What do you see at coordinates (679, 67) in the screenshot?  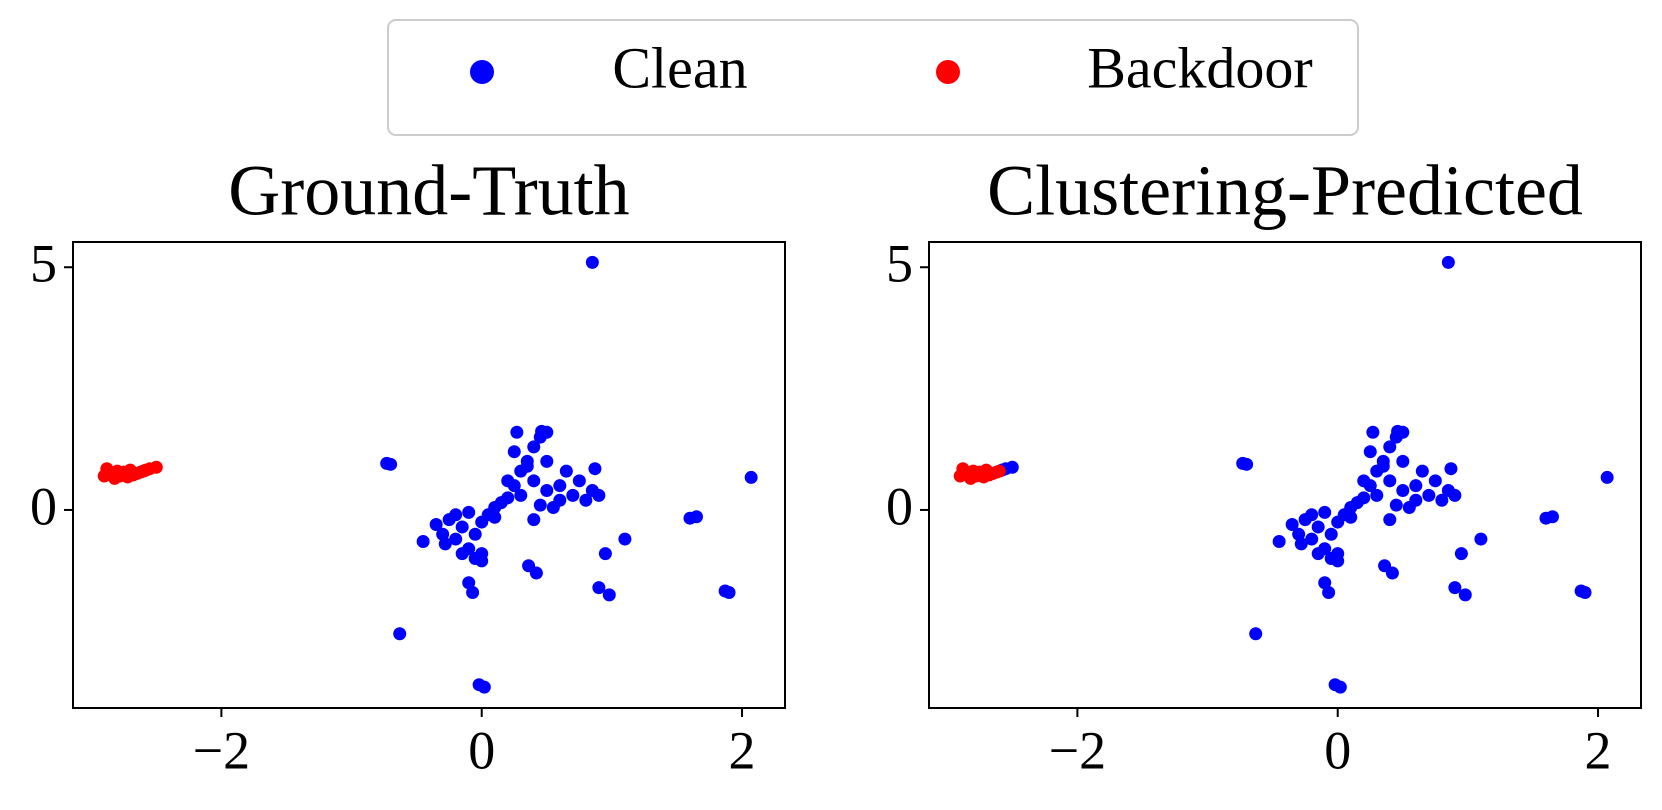 I see `legend-label: Clean` at bounding box center [679, 67].